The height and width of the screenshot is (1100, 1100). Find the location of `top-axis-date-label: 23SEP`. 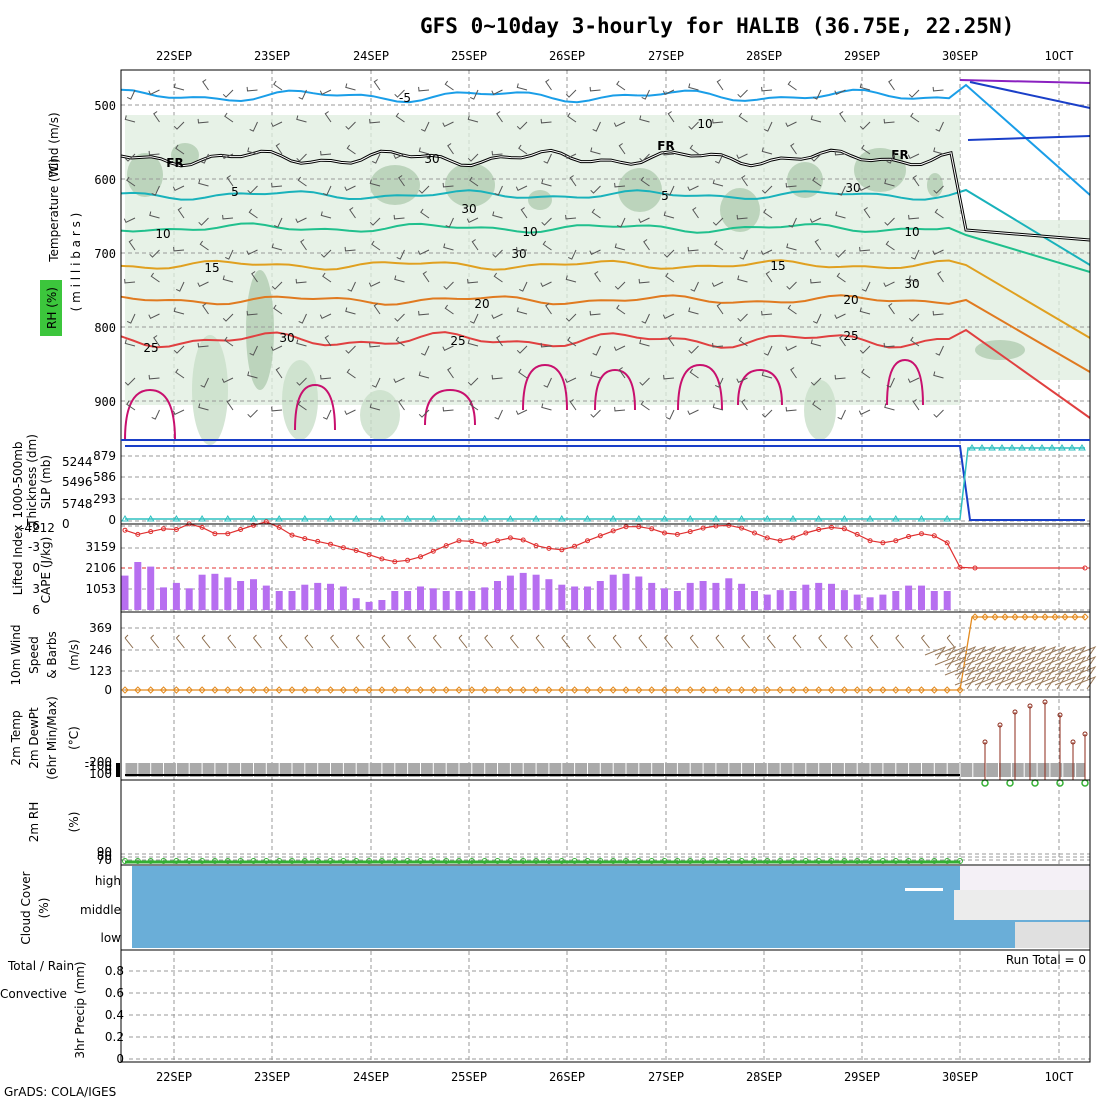

top-axis-date-label: 23SEP is located at coordinates (272, 56).